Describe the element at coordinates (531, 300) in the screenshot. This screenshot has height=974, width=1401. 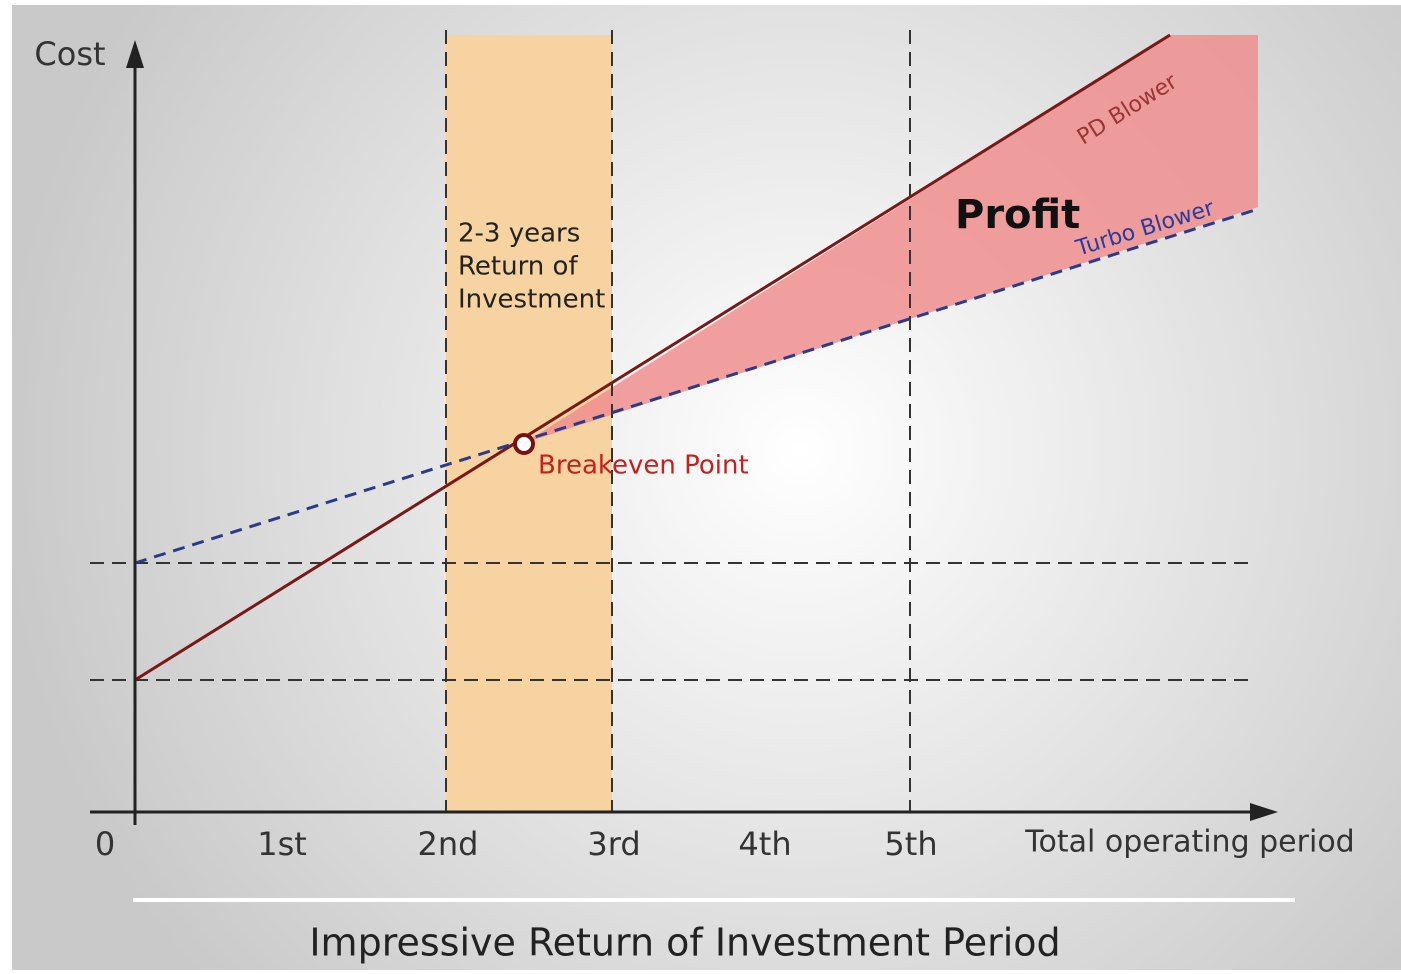
I see `roi-note: Investment` at that location.